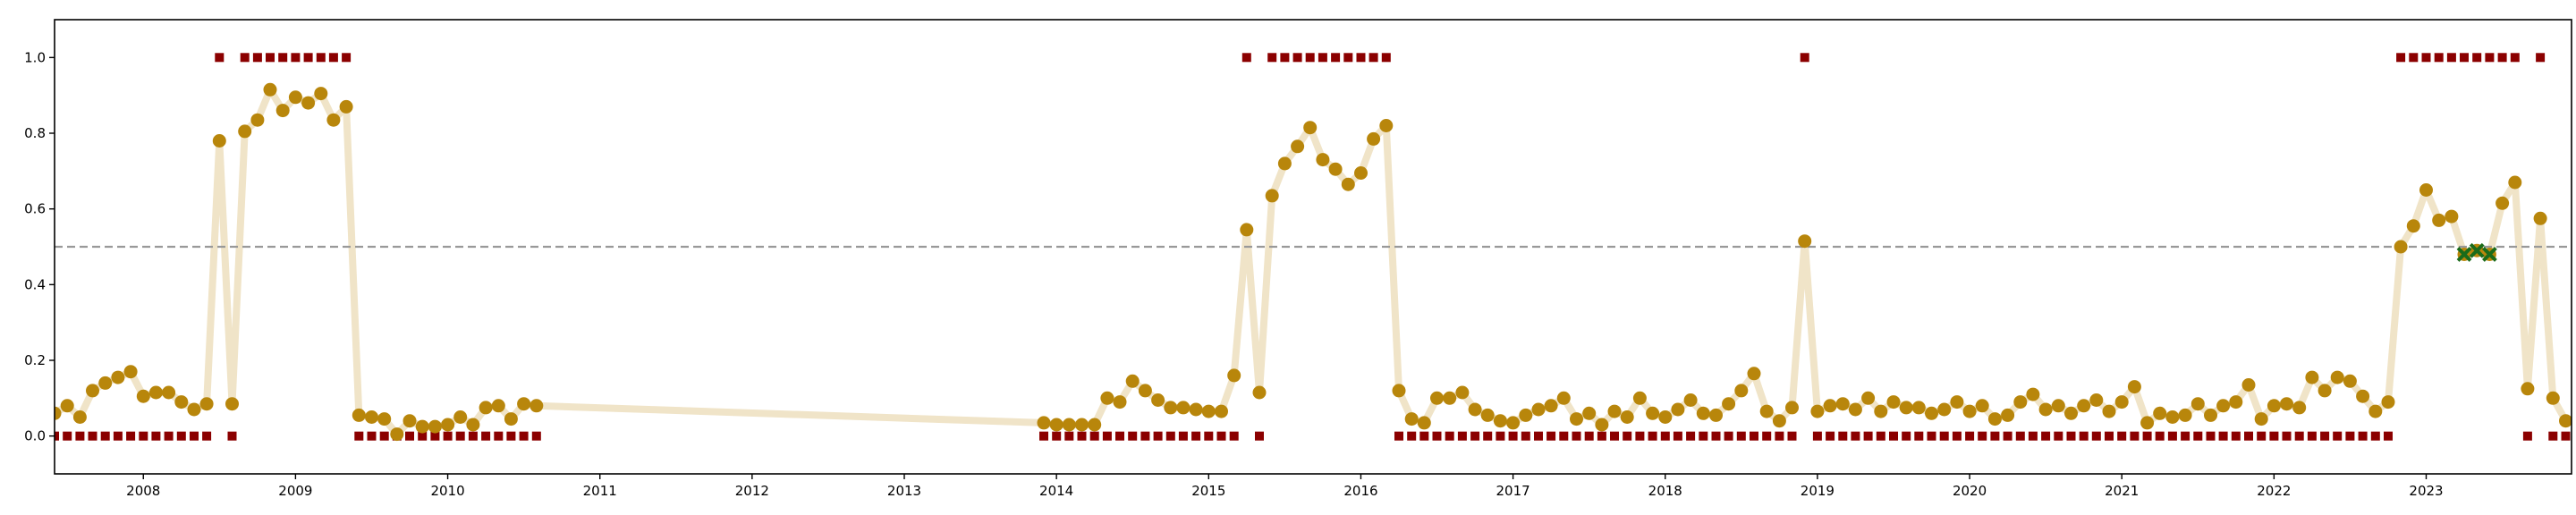  Describe the element at coordinates (2426, 491) in the screenshot. I see `x-tick-label: 2023` at that location.